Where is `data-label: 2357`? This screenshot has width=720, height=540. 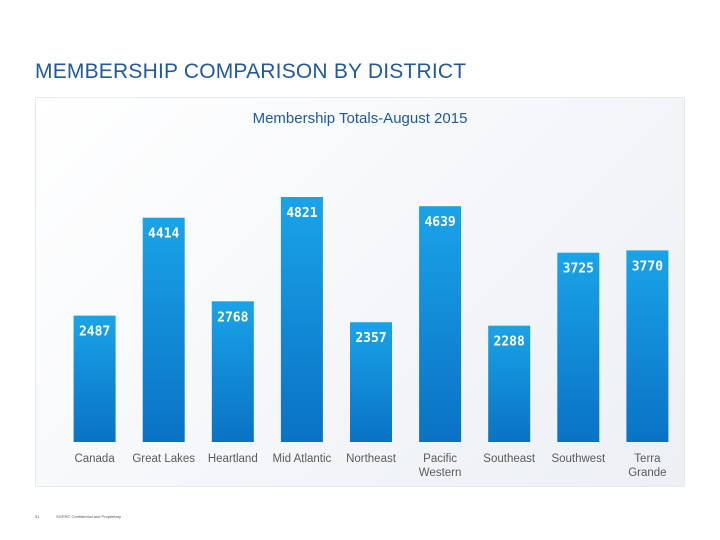
data-label: 2357 is located at coordinates (370, 338).